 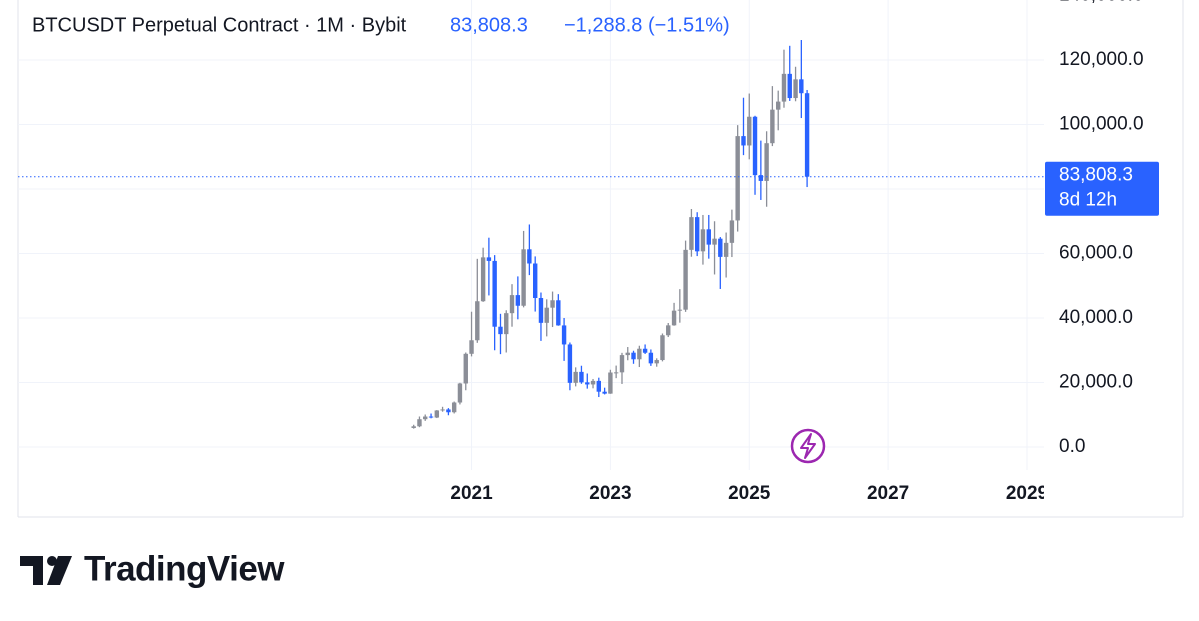 I want to click on chart-title: BTCUSDT Perpetual Contract · 1M · Bybit, so click(x=219, y=25).